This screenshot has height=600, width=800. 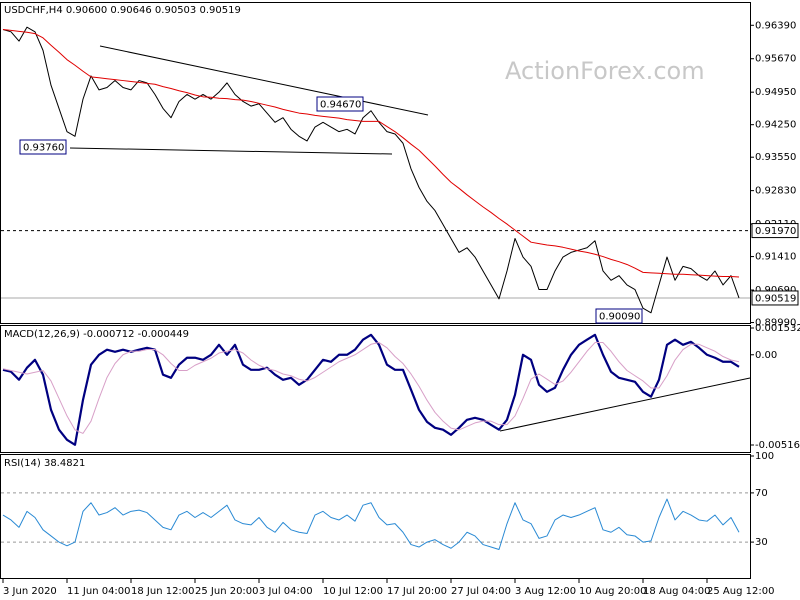 I want to click on annotation: 0.93760, so click(x=43, y=148).